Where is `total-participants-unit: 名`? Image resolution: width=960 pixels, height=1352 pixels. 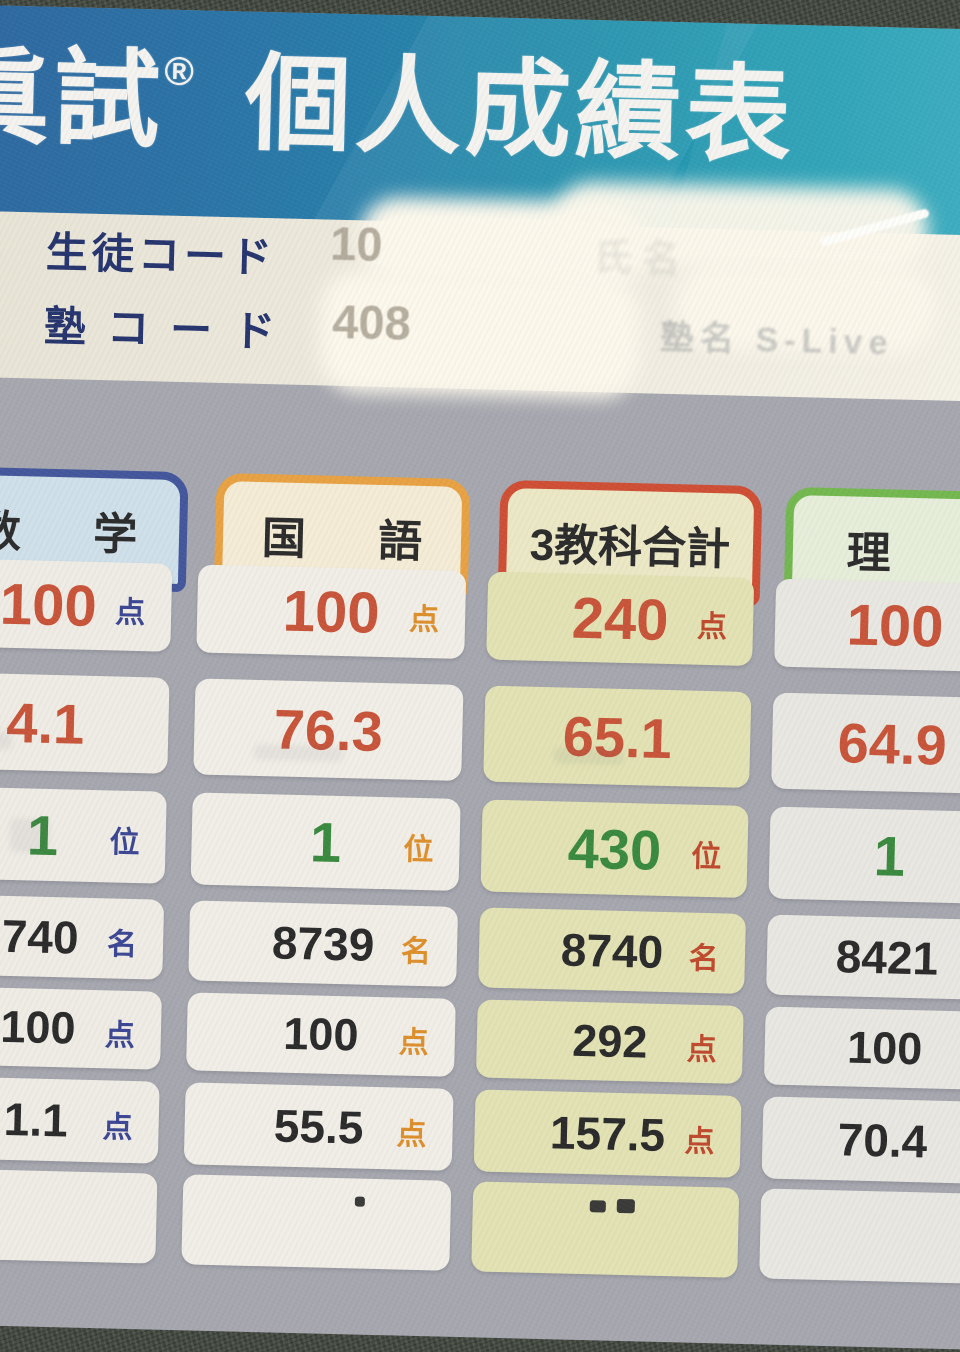
total-participants-unit: 名 is located at coordinates (704, 959).